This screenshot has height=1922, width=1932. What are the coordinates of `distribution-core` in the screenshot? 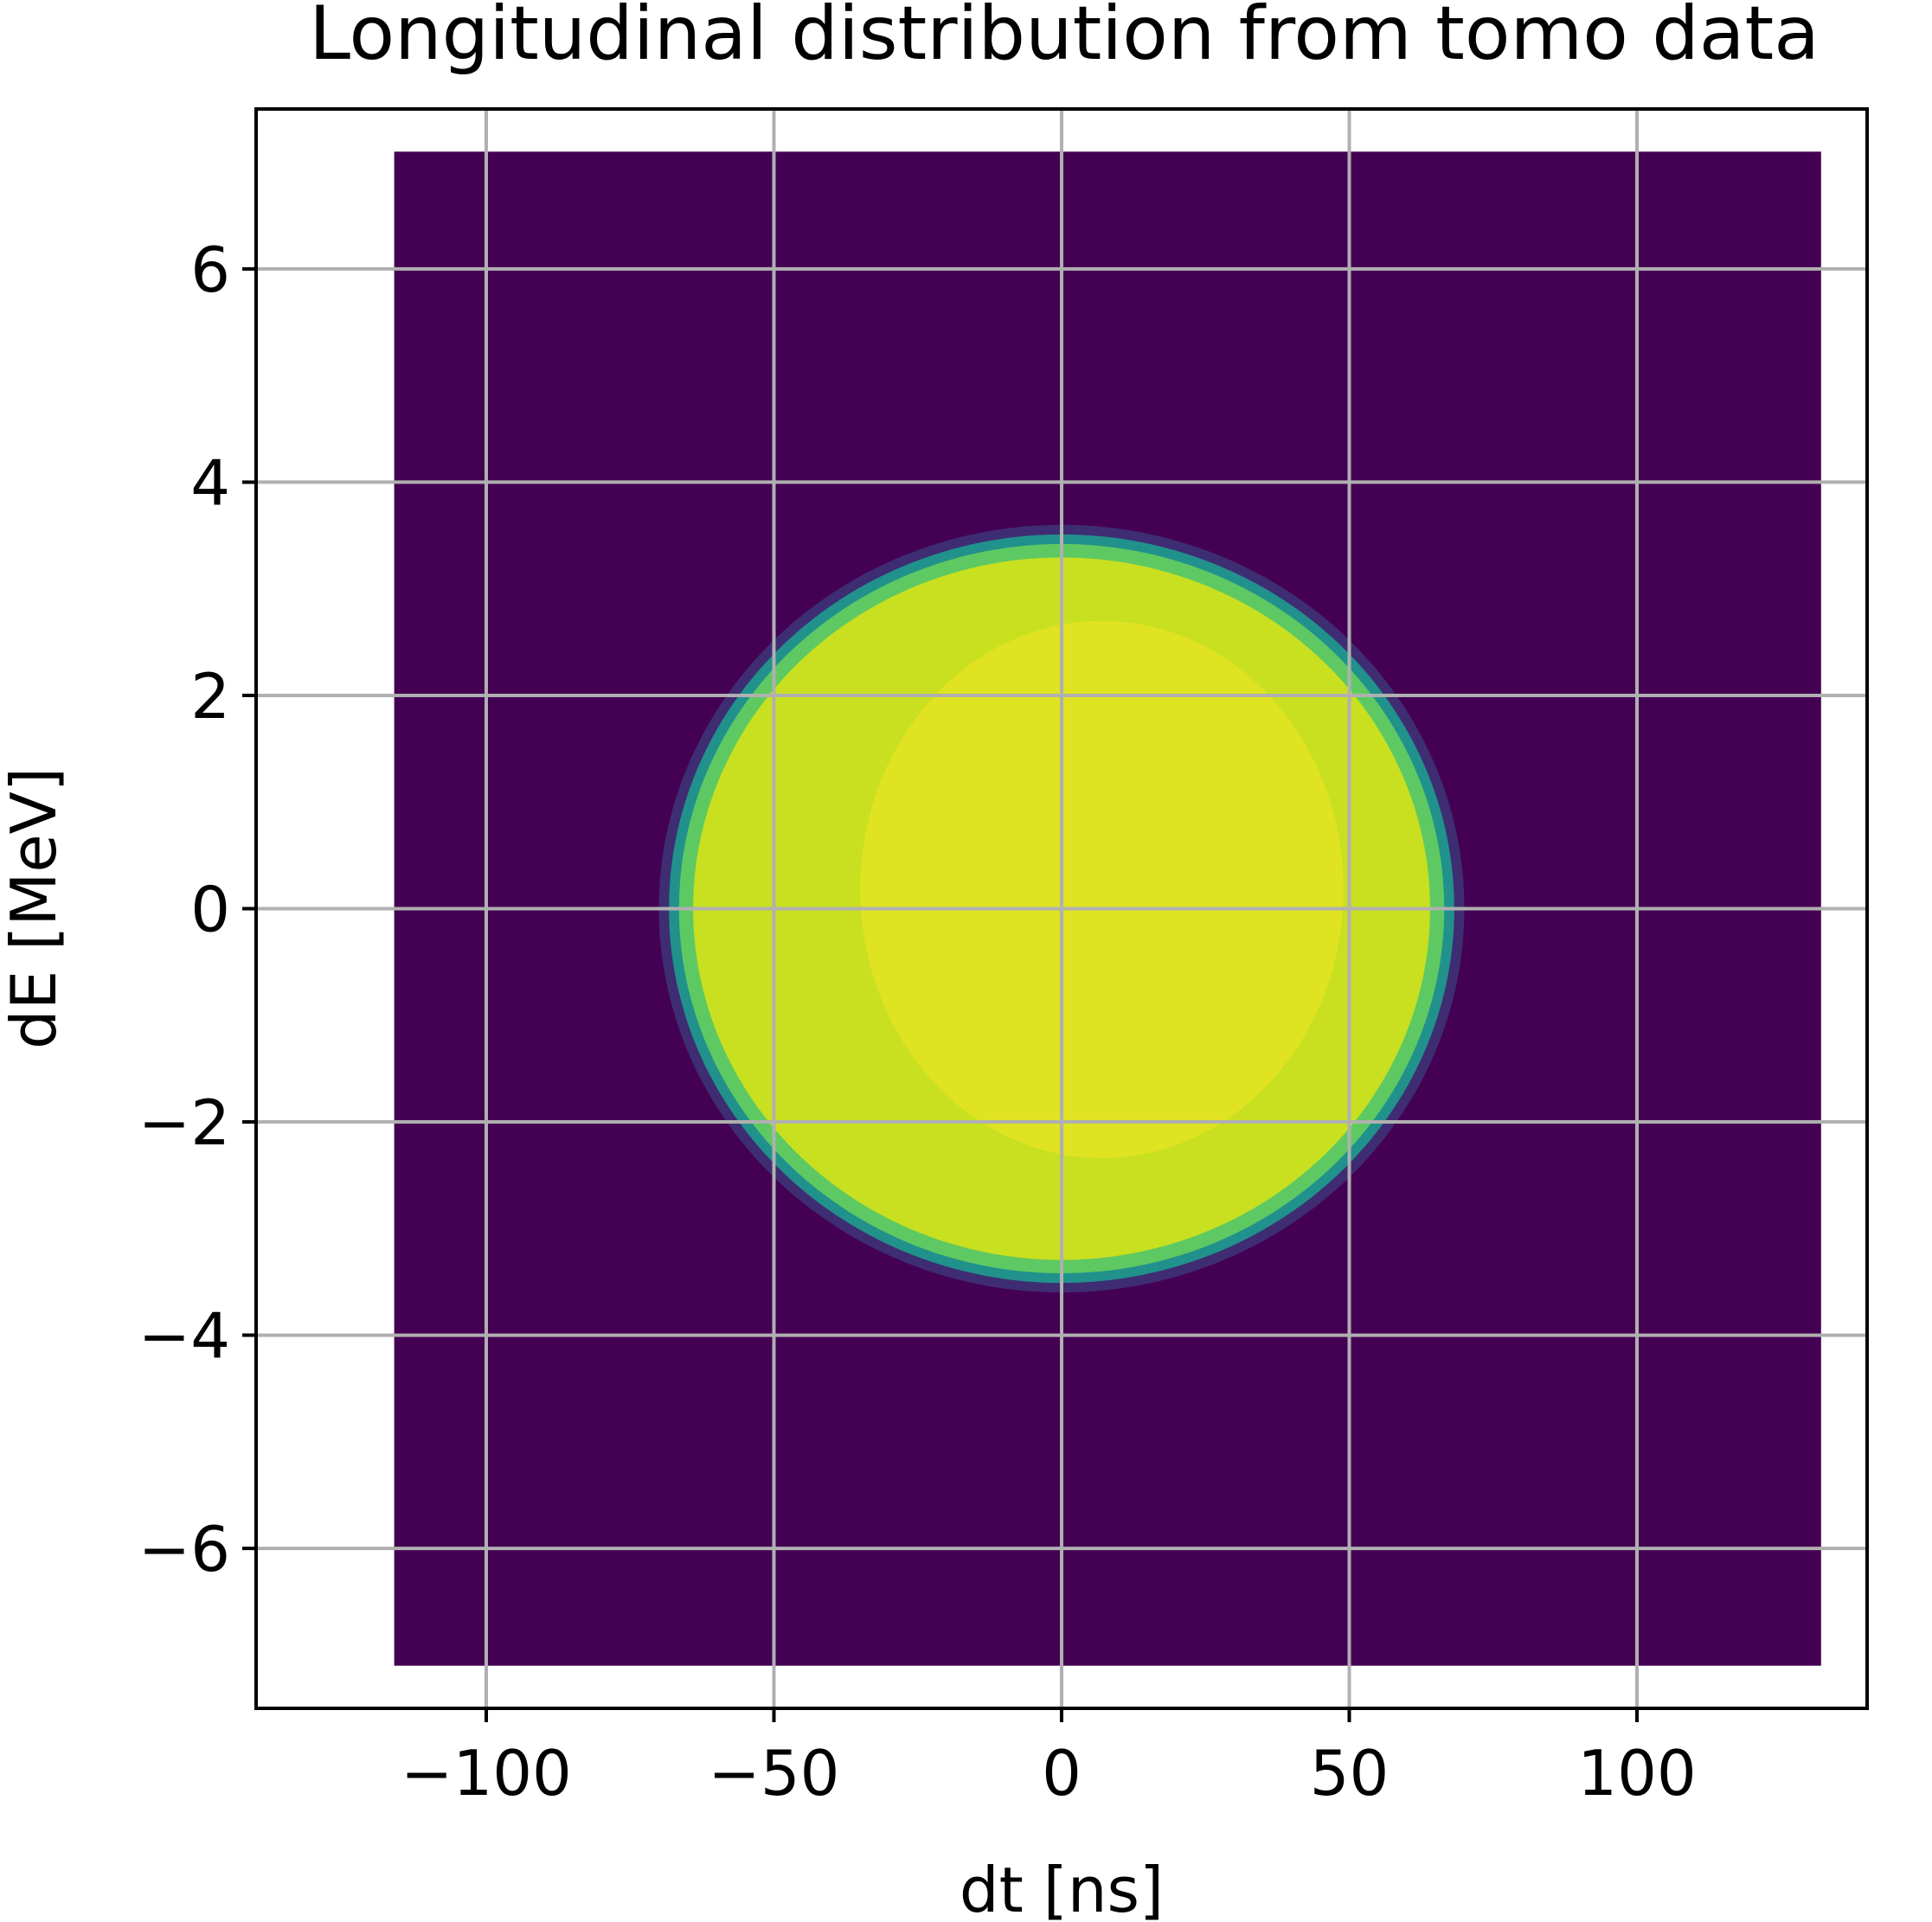 It's located at (1102, 889).